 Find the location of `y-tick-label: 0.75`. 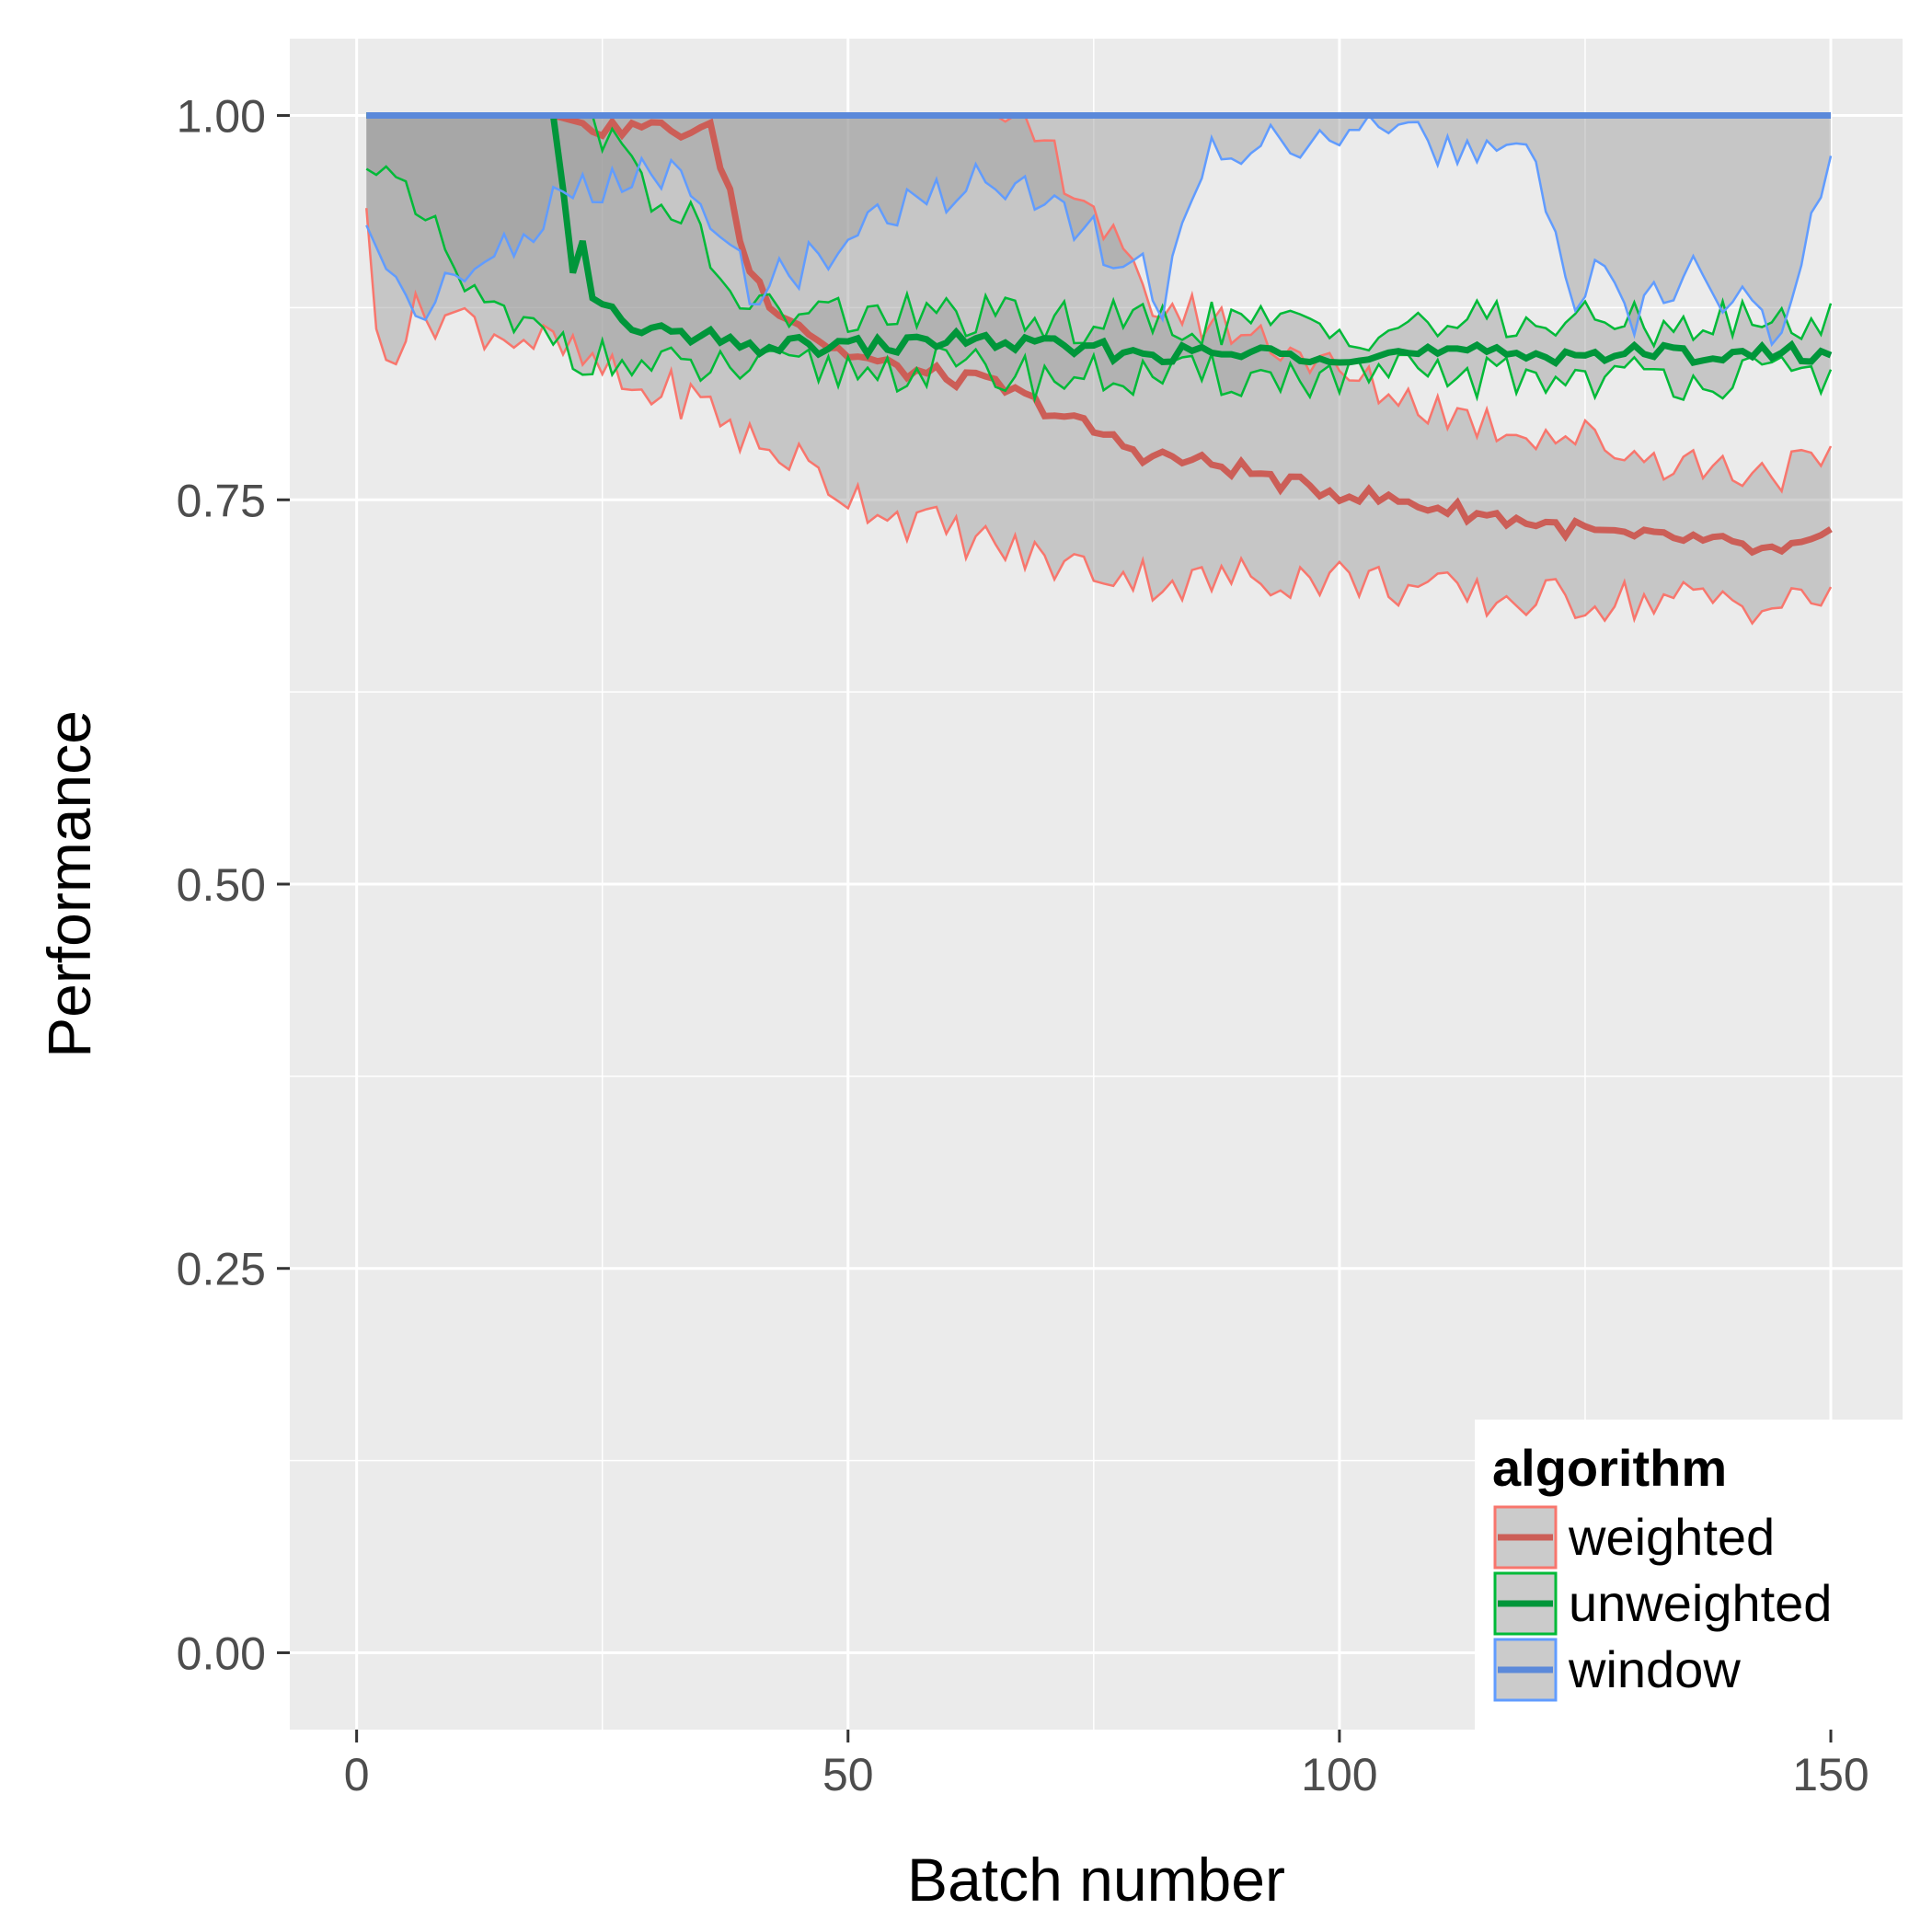

y-tick-label: 0.75 is located at coordinates (221, 500).